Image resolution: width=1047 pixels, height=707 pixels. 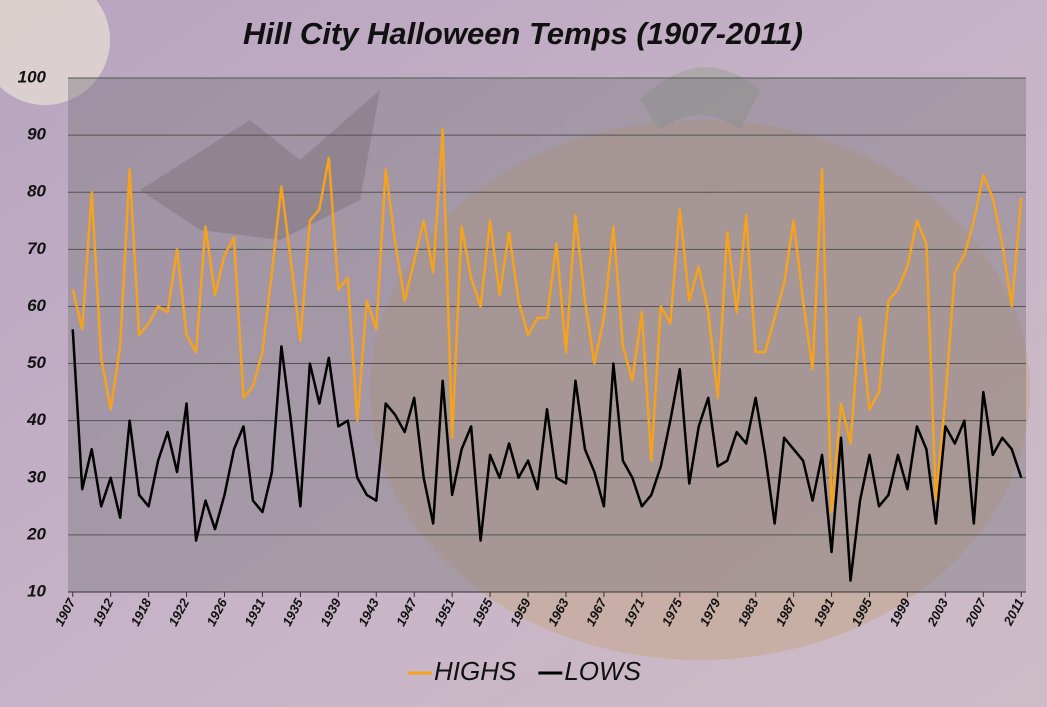 What do you see at coordinates (36, 533) in the screenshot?
I see `y-tick-label: 20` at bounding box center [36, 533].